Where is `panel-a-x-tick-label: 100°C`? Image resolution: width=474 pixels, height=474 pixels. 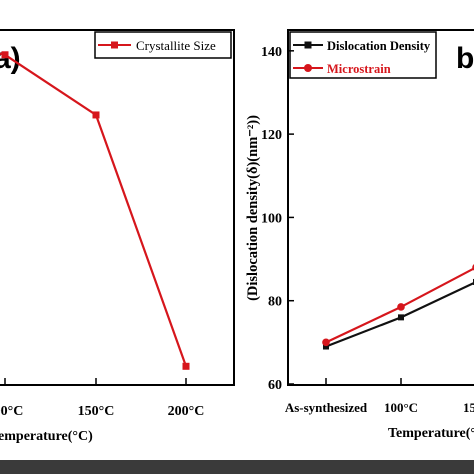
panel-a-x-tick-label: 100°C is located at coordinates (11, 411).